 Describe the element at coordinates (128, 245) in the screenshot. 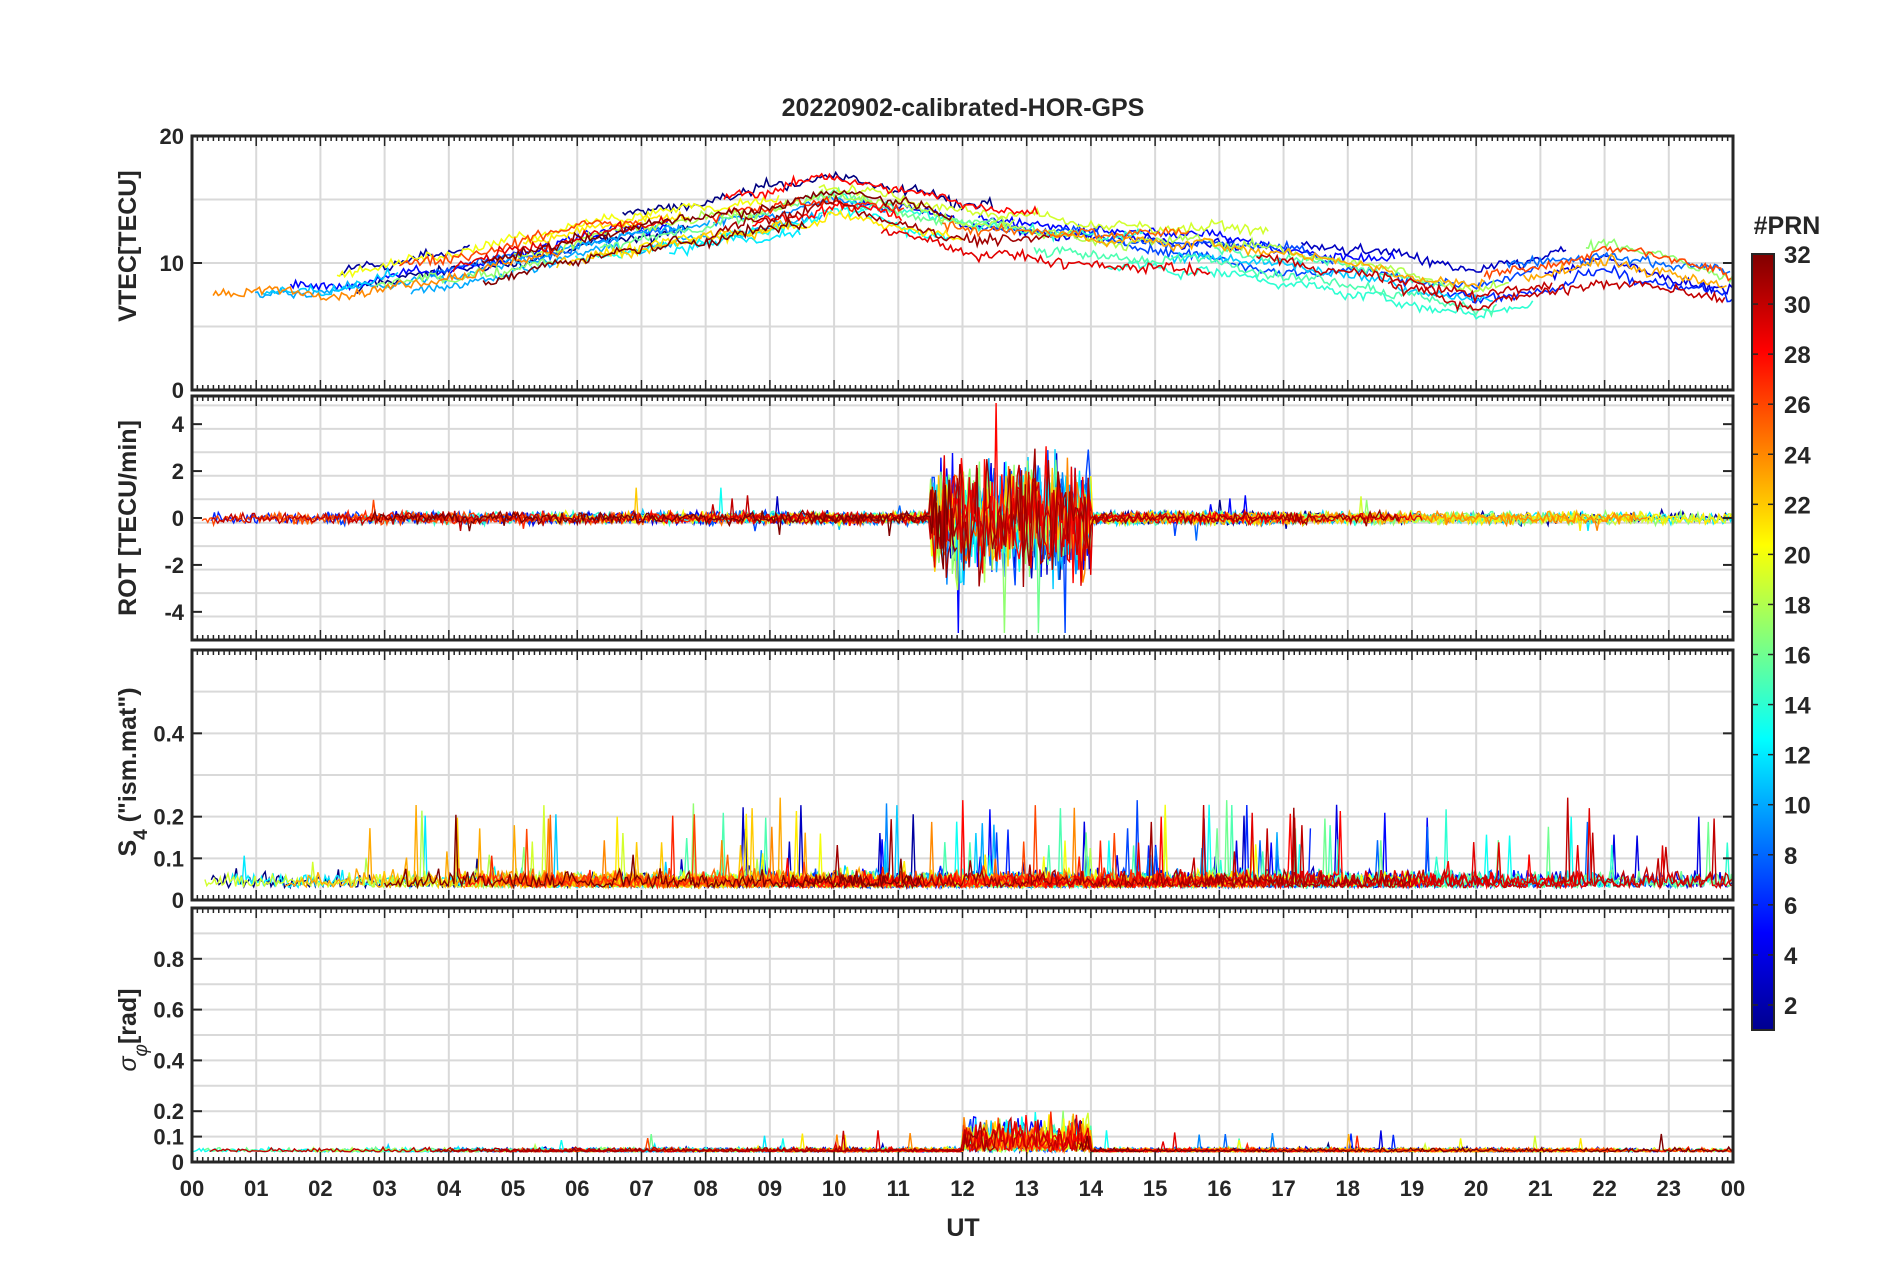

I see `vtec-ylabel: VTEC[TECU]` at that location.